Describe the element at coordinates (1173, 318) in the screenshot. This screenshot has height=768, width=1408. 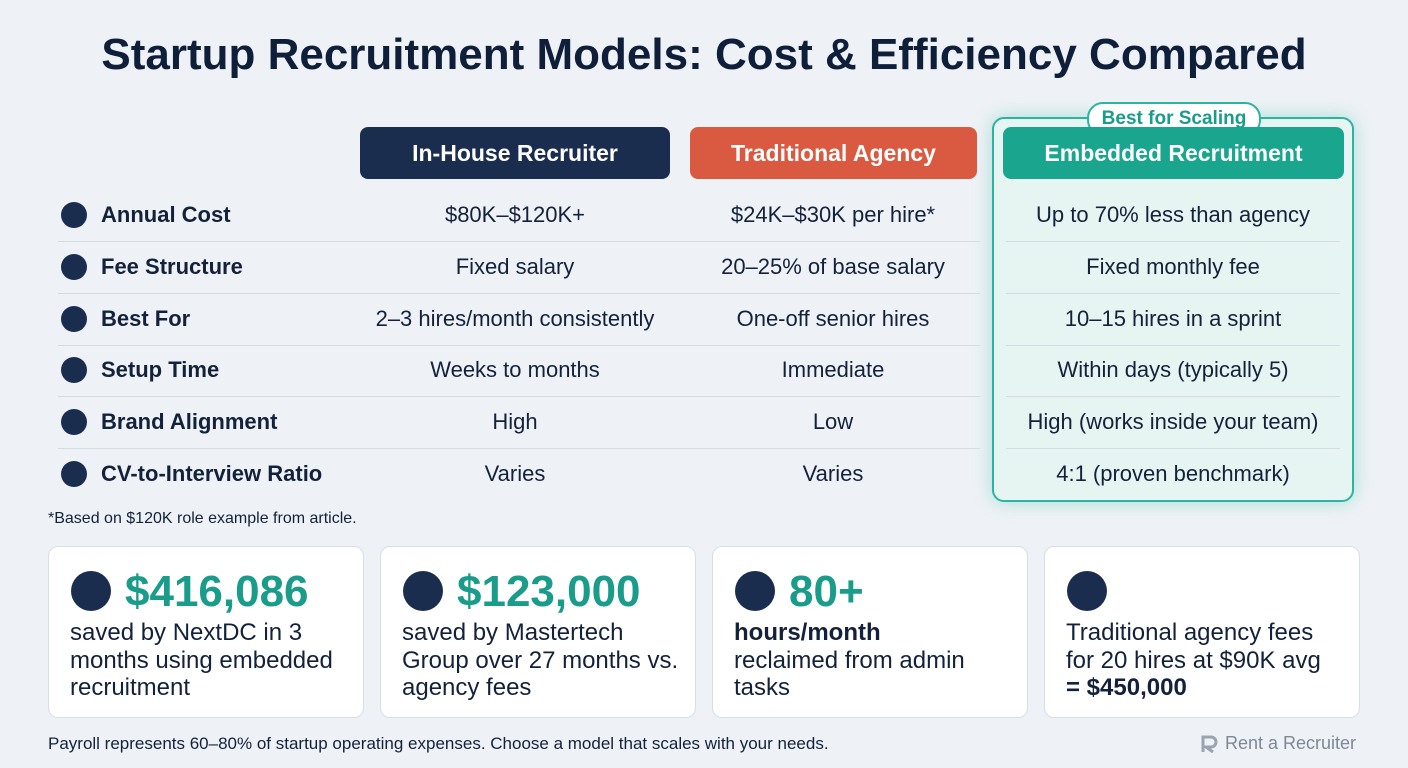
I see `cell: 10–15 hires in a sprint` at that location.